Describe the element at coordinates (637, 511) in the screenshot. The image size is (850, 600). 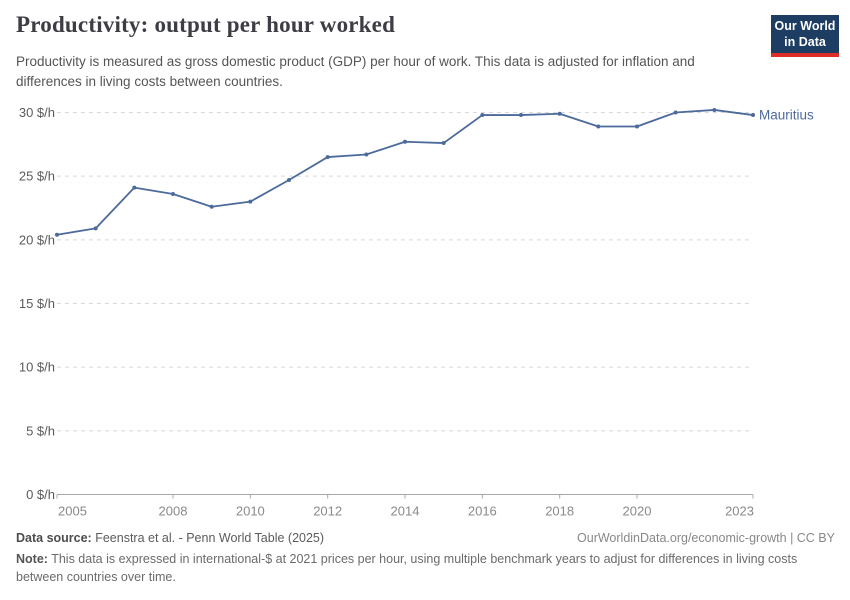
I see `x-axis-tick-label: 2020` at that location.